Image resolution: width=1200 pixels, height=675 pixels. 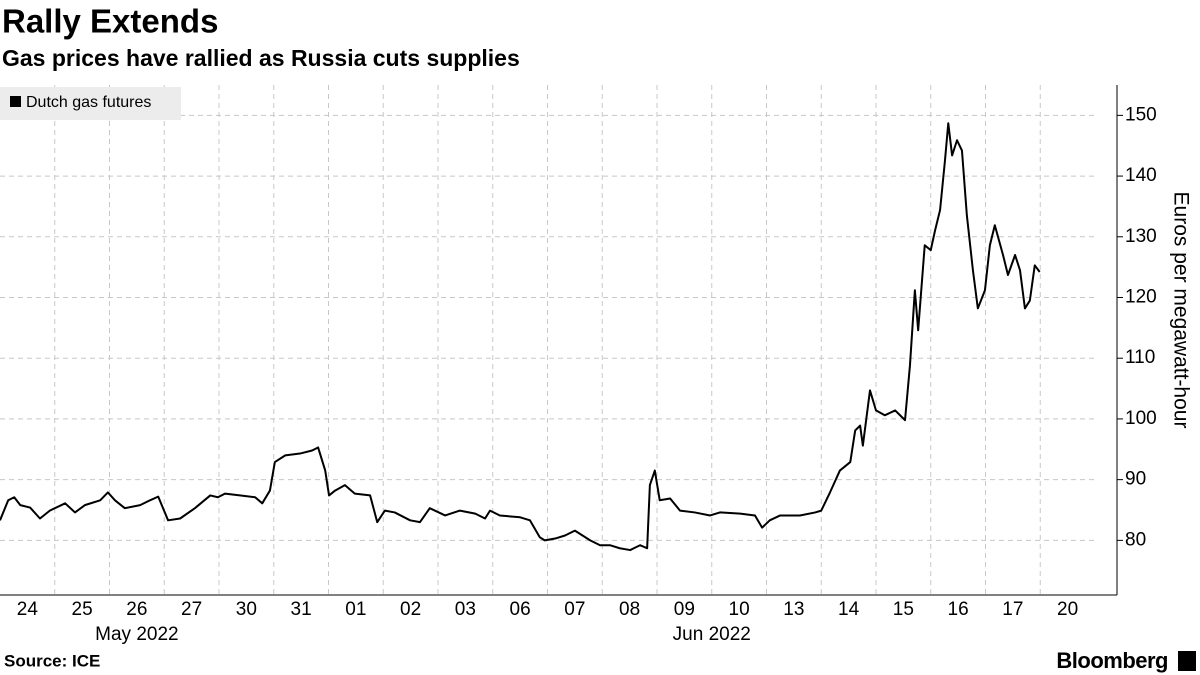 What do you see at coordinates (1112, 660) in the screenshot?
I see `brand: Bloomberg` at bounding box center [1112, 660].